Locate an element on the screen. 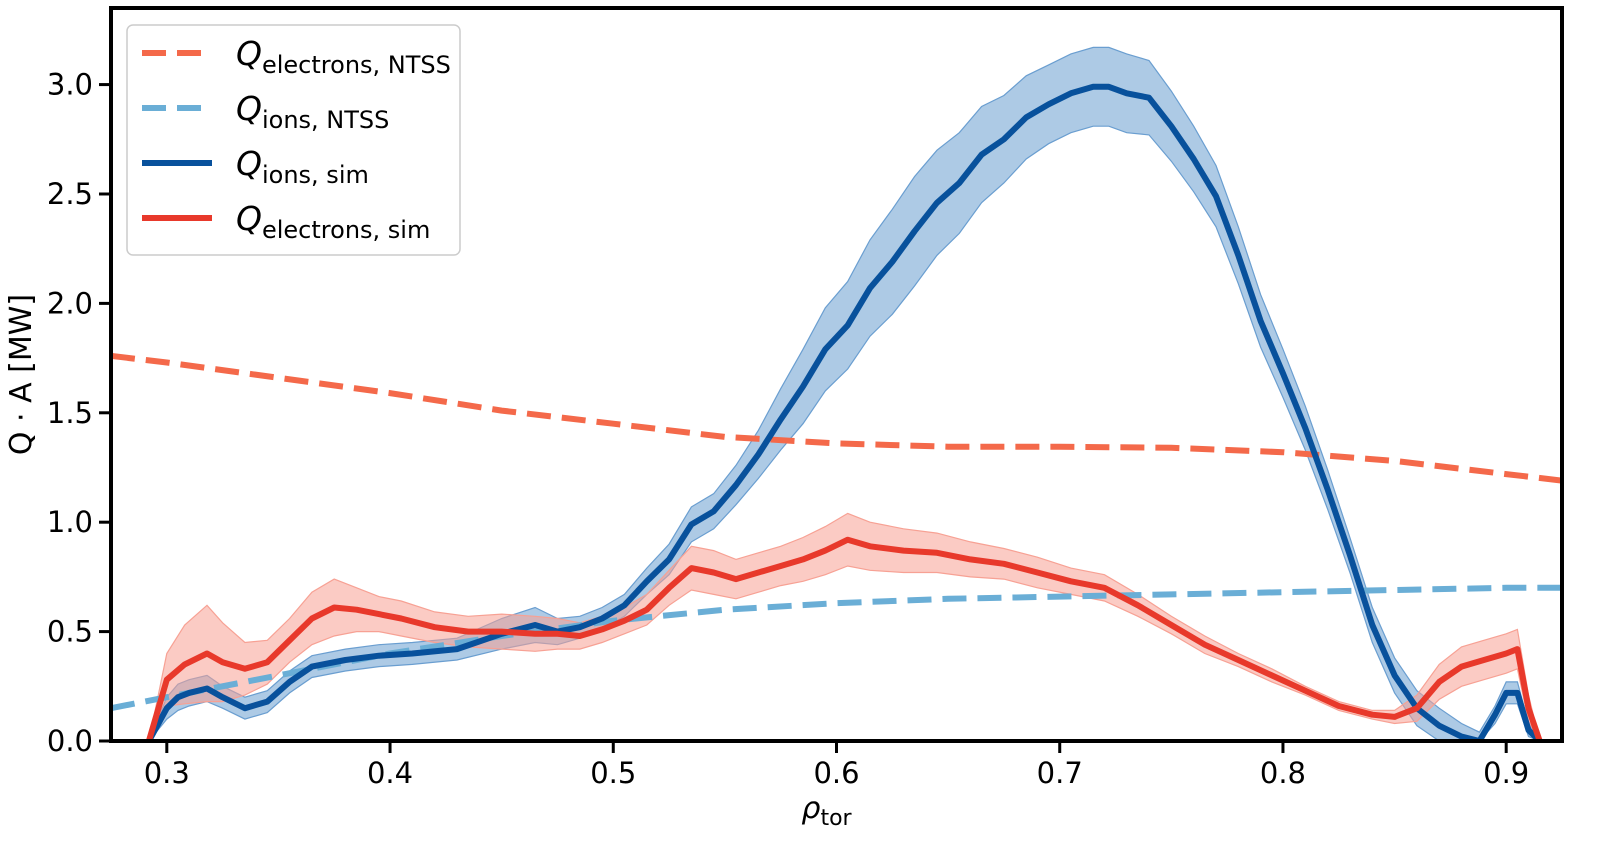 This screenshot has height=845, width=1607. x-axis-label: ρtor is located at coordinates (826, 811).